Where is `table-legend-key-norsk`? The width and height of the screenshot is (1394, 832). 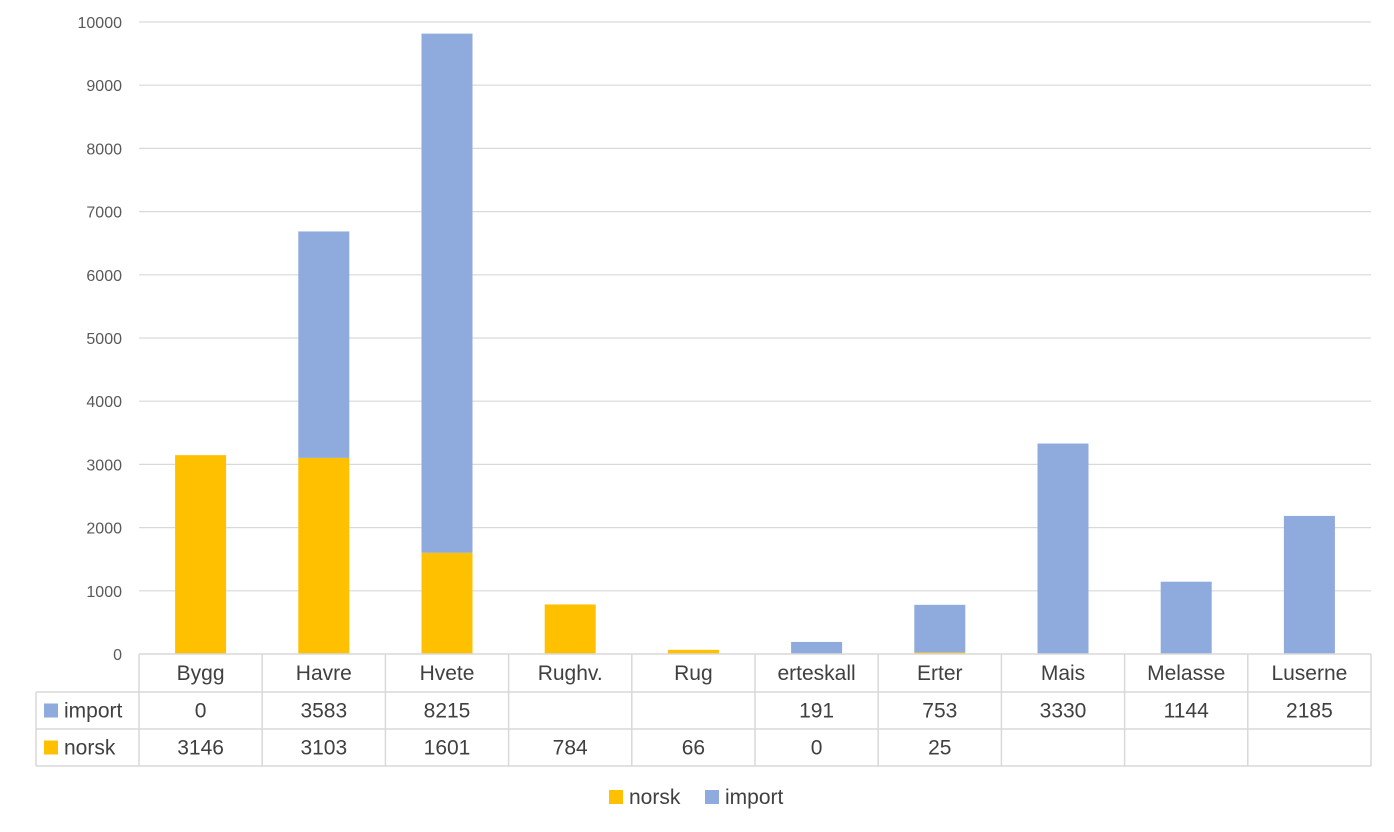 table-legend-key-norsk is located at coordinates (51, 747).